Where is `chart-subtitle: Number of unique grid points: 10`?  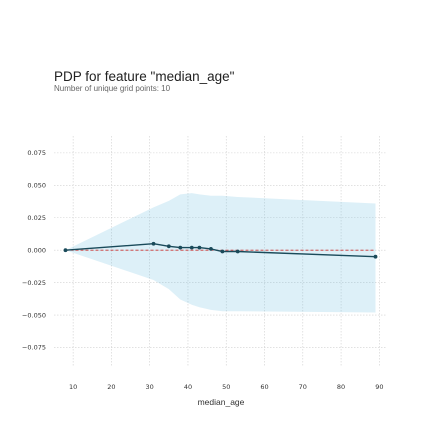 chart-subtitle: Number of unique grid points: 10 is located at coordinates (112, 88).